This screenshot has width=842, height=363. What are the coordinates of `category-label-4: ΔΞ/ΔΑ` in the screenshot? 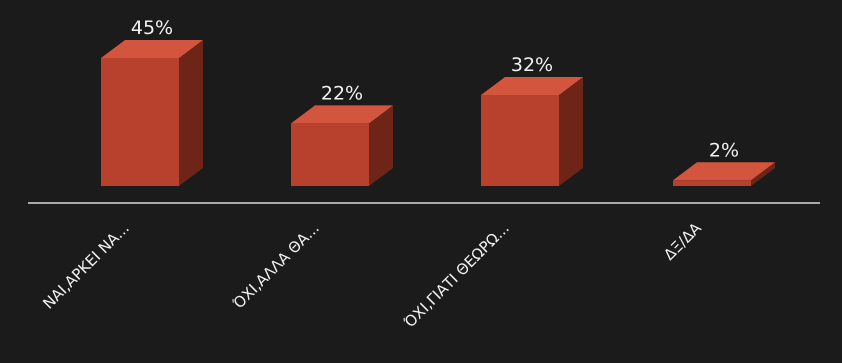 It's located at (682, 241).